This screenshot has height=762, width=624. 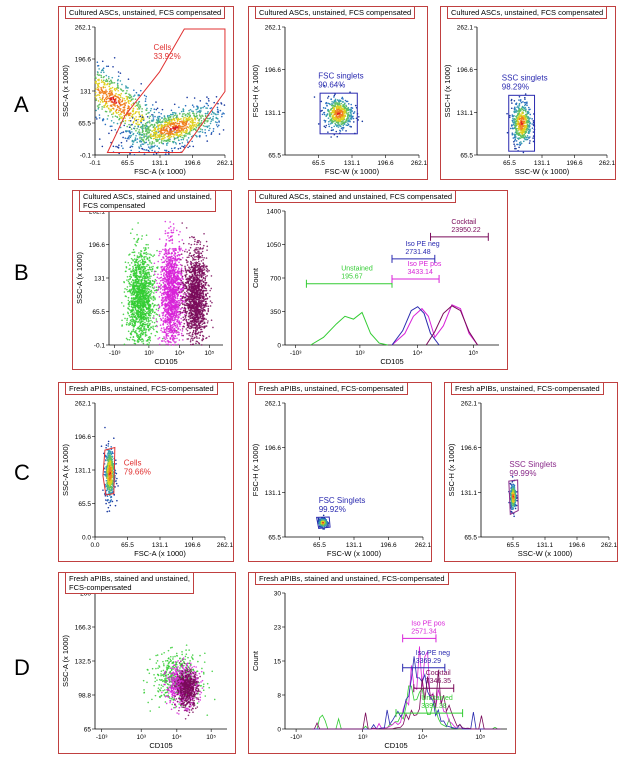 What do you see at coordinates (21, 272) in the screenshot?
I see `row-label-b: B` at bounding box center [21, 272].